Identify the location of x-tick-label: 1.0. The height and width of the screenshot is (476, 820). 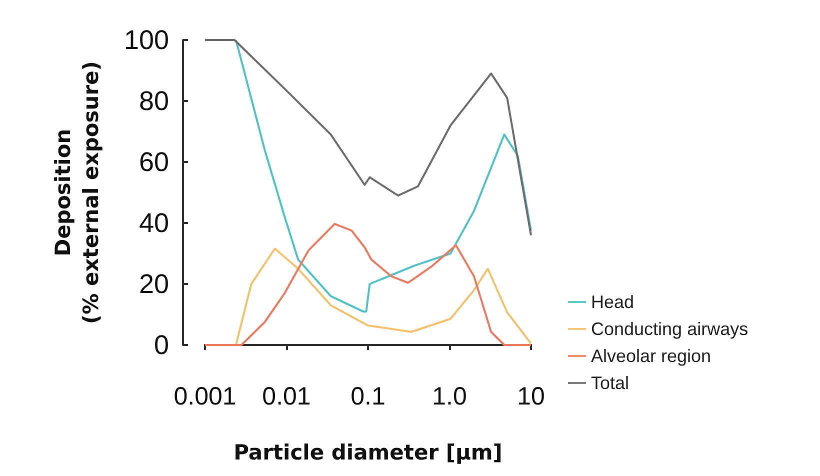
(449, 396).